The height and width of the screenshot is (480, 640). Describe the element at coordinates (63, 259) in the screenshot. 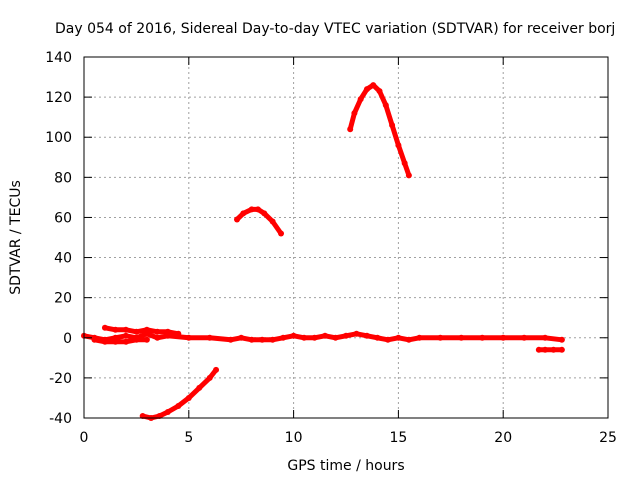

I see `y-tick-label: 40` at that location.